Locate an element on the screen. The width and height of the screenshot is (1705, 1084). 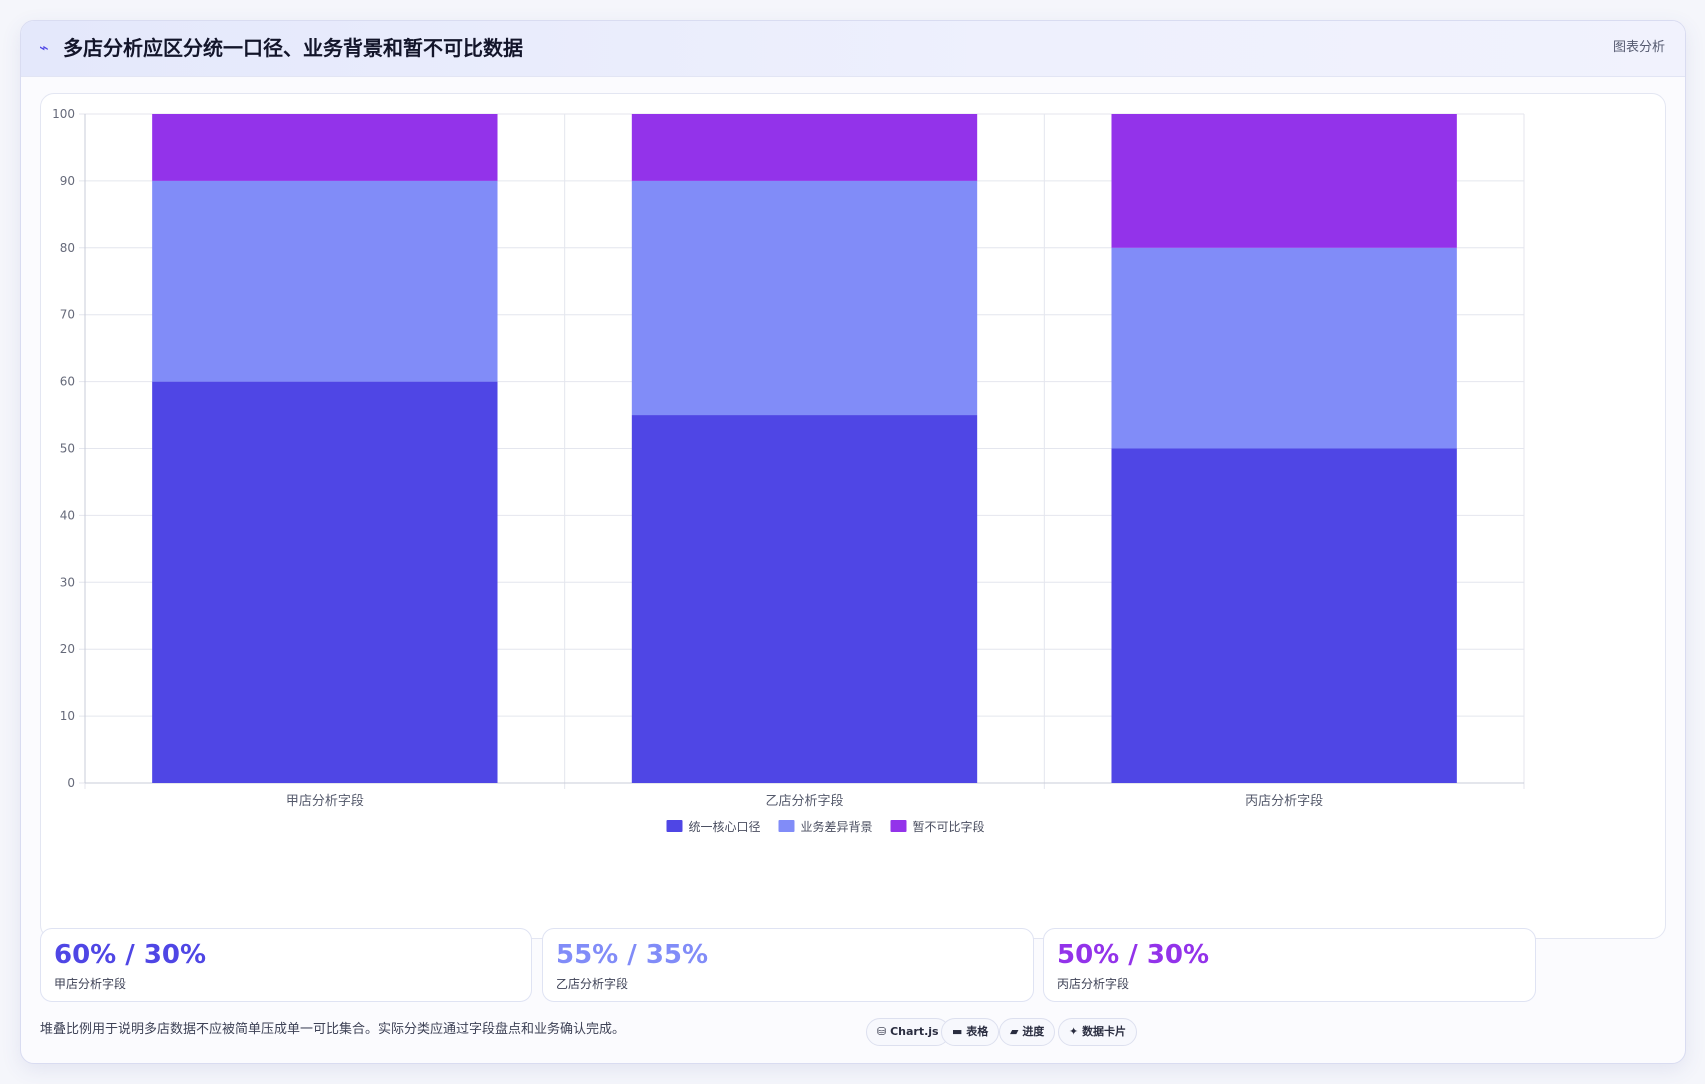
y-tick-label: 30 is located at coordinates (67, 582).